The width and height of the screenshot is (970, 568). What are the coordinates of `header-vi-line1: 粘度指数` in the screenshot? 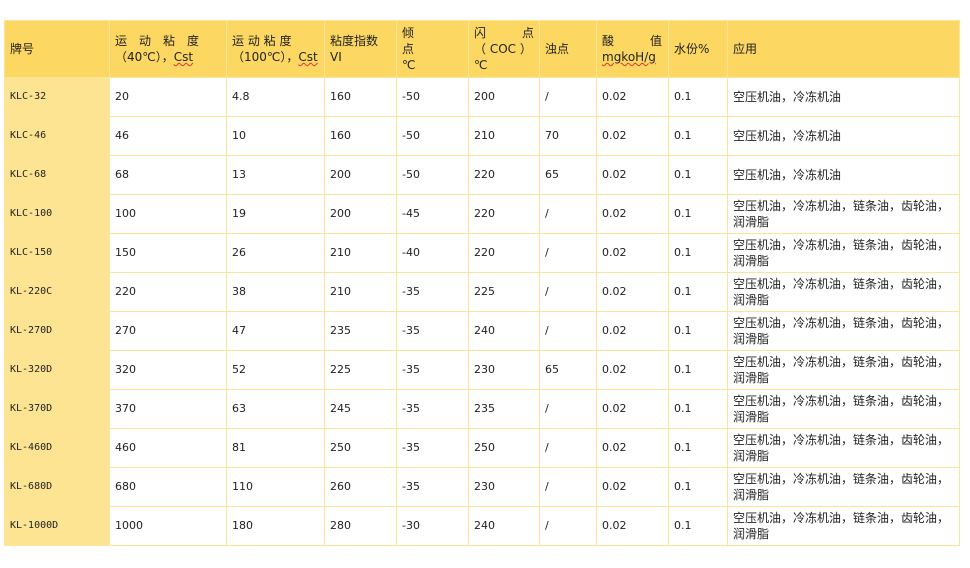 It's located at (354, 41).